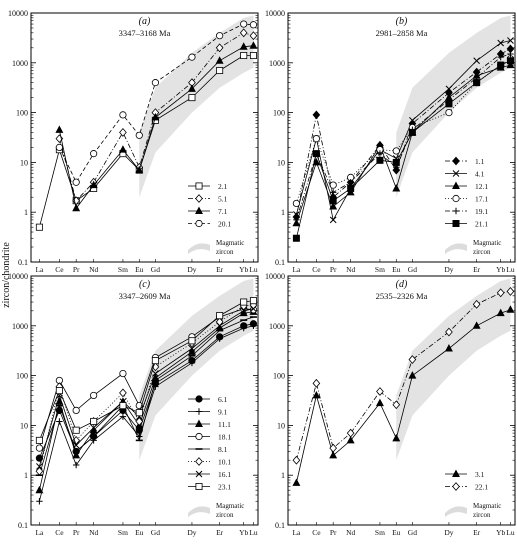 This screenshot has width=517, height=550. Describe the element at coordinates (220, 532) in the screenshot. I see `x-tick-label: Er` at that location.